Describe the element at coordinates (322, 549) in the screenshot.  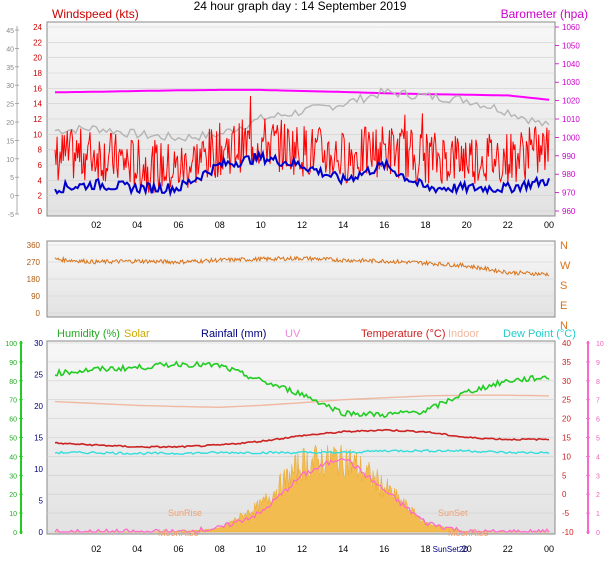
I see `x-axis-ticks-temperature: 02 04 06 08 10 12 14 16 18 20 22 00 SunSet20` at that location.